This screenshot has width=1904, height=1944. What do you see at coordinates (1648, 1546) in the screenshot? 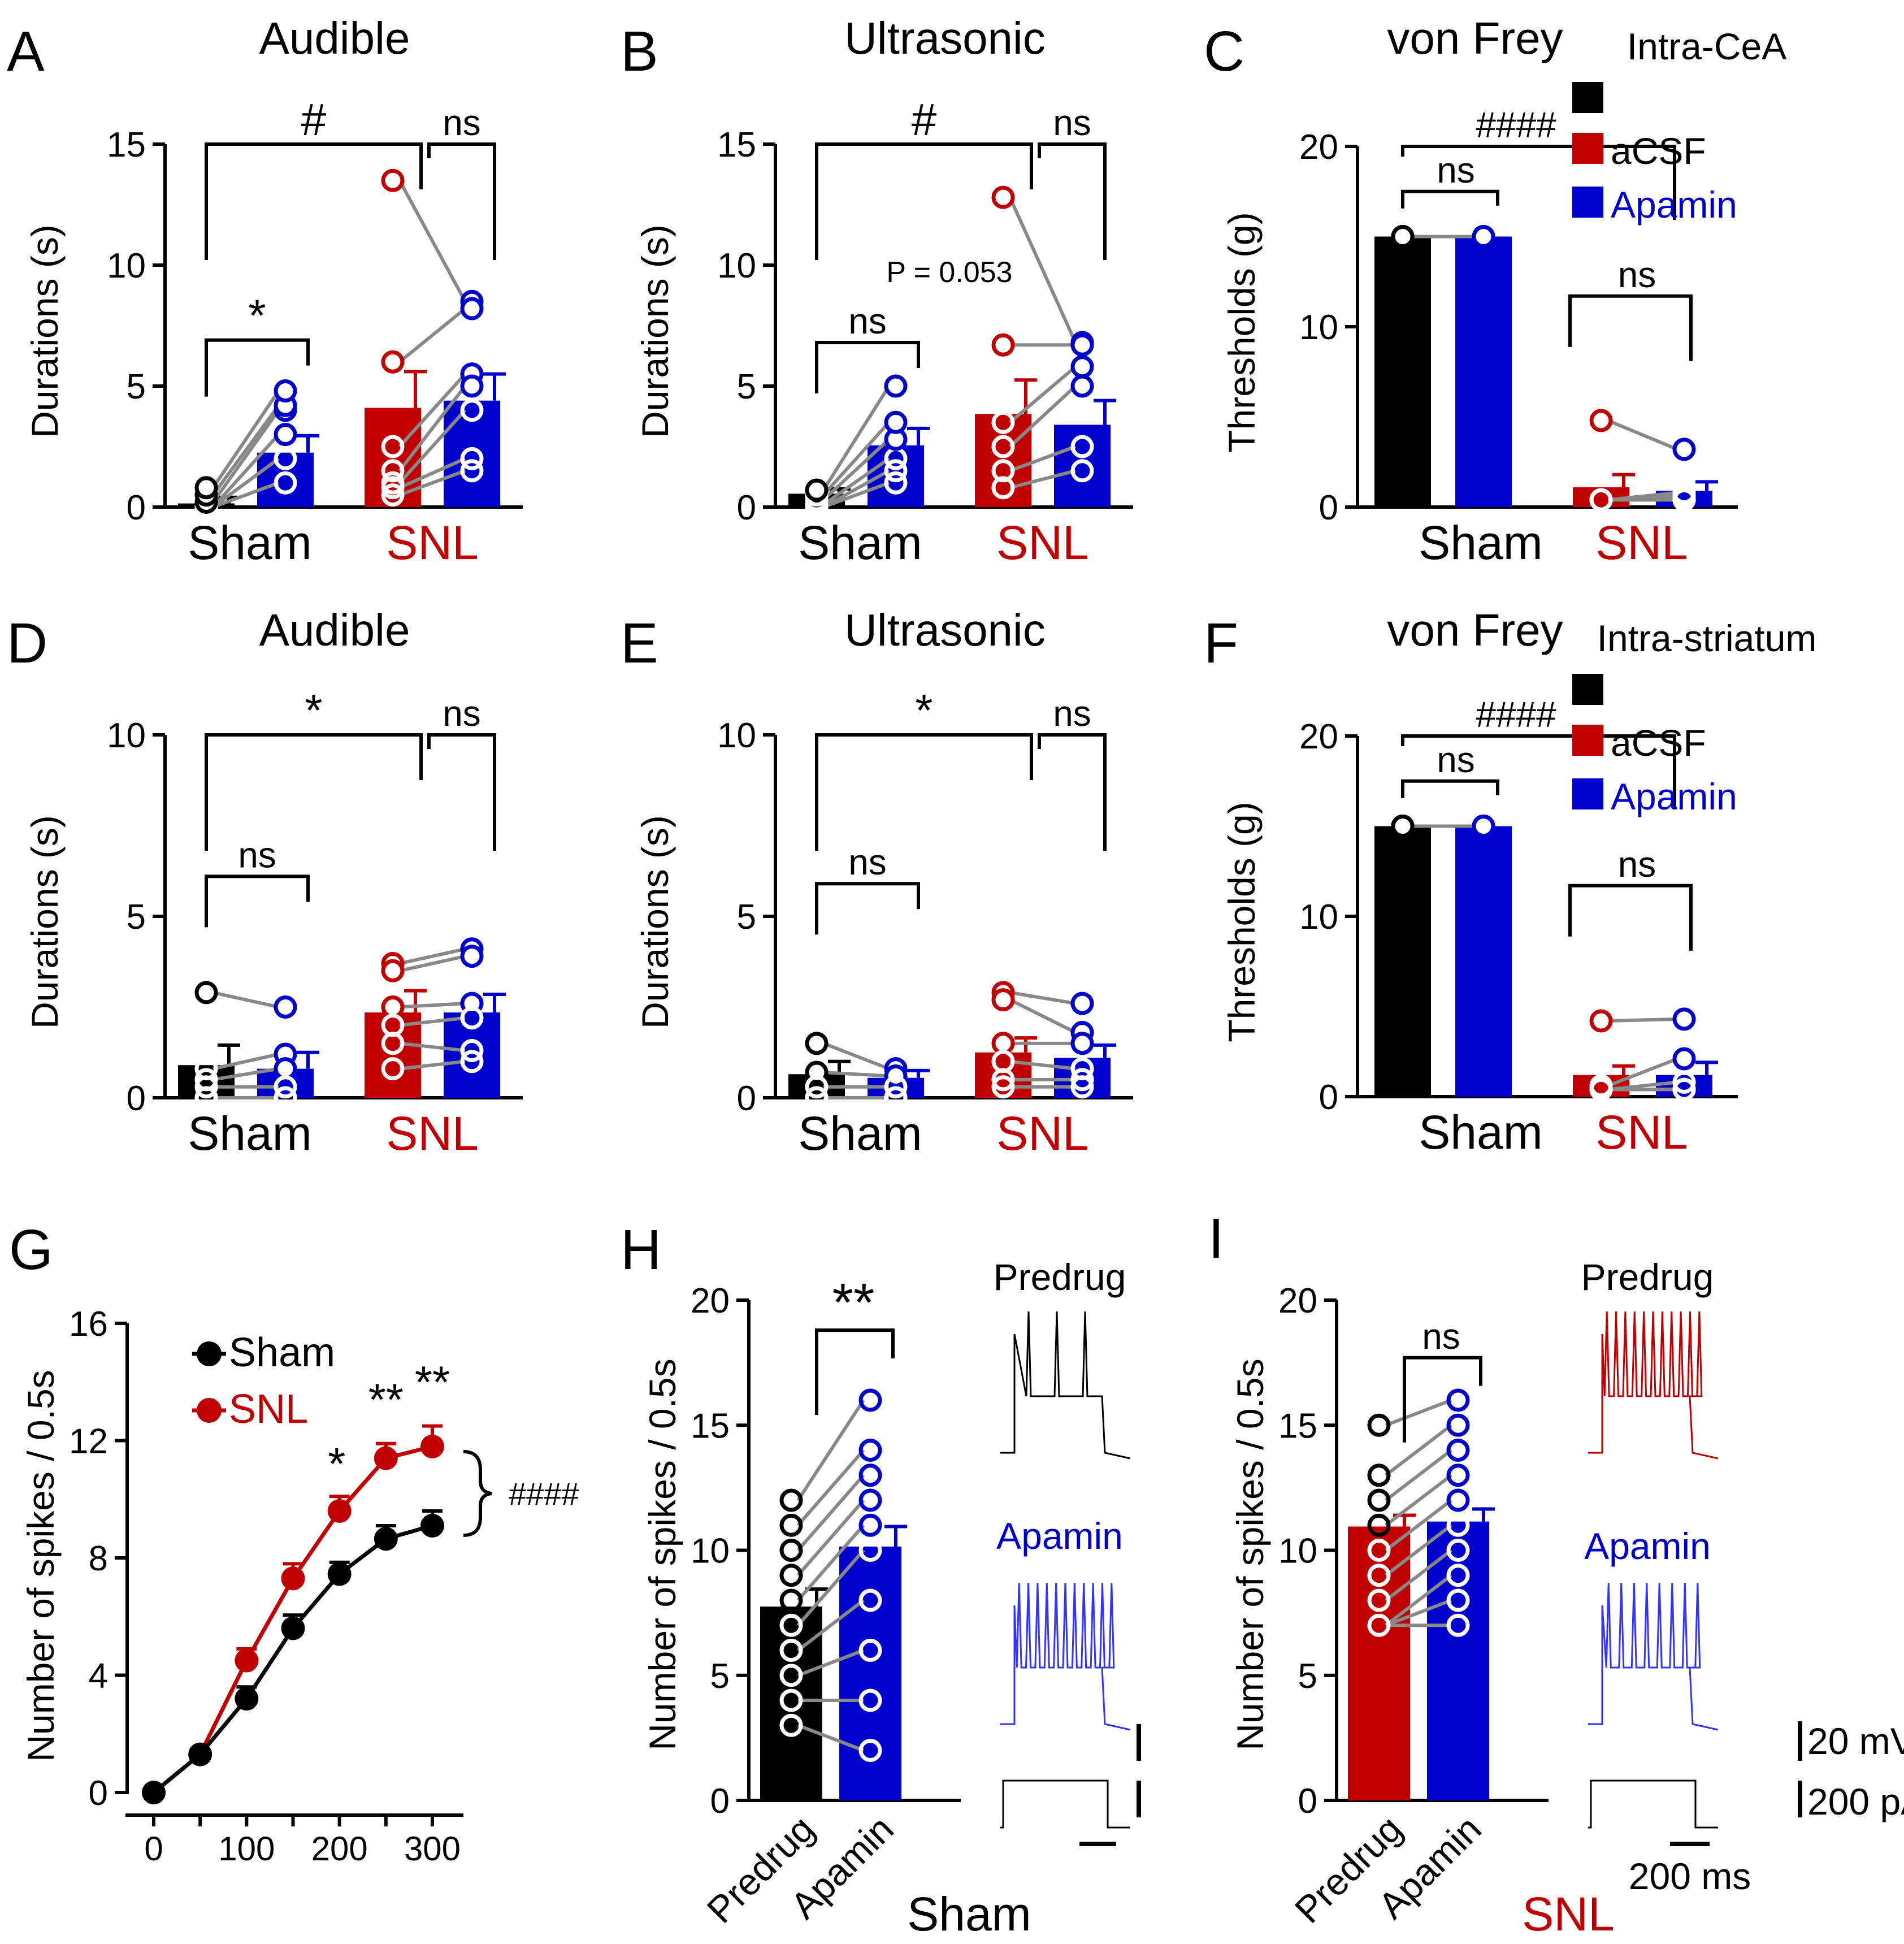
I see `trace-label-apamin: Apamin` at bounding box center [1648, 1546].